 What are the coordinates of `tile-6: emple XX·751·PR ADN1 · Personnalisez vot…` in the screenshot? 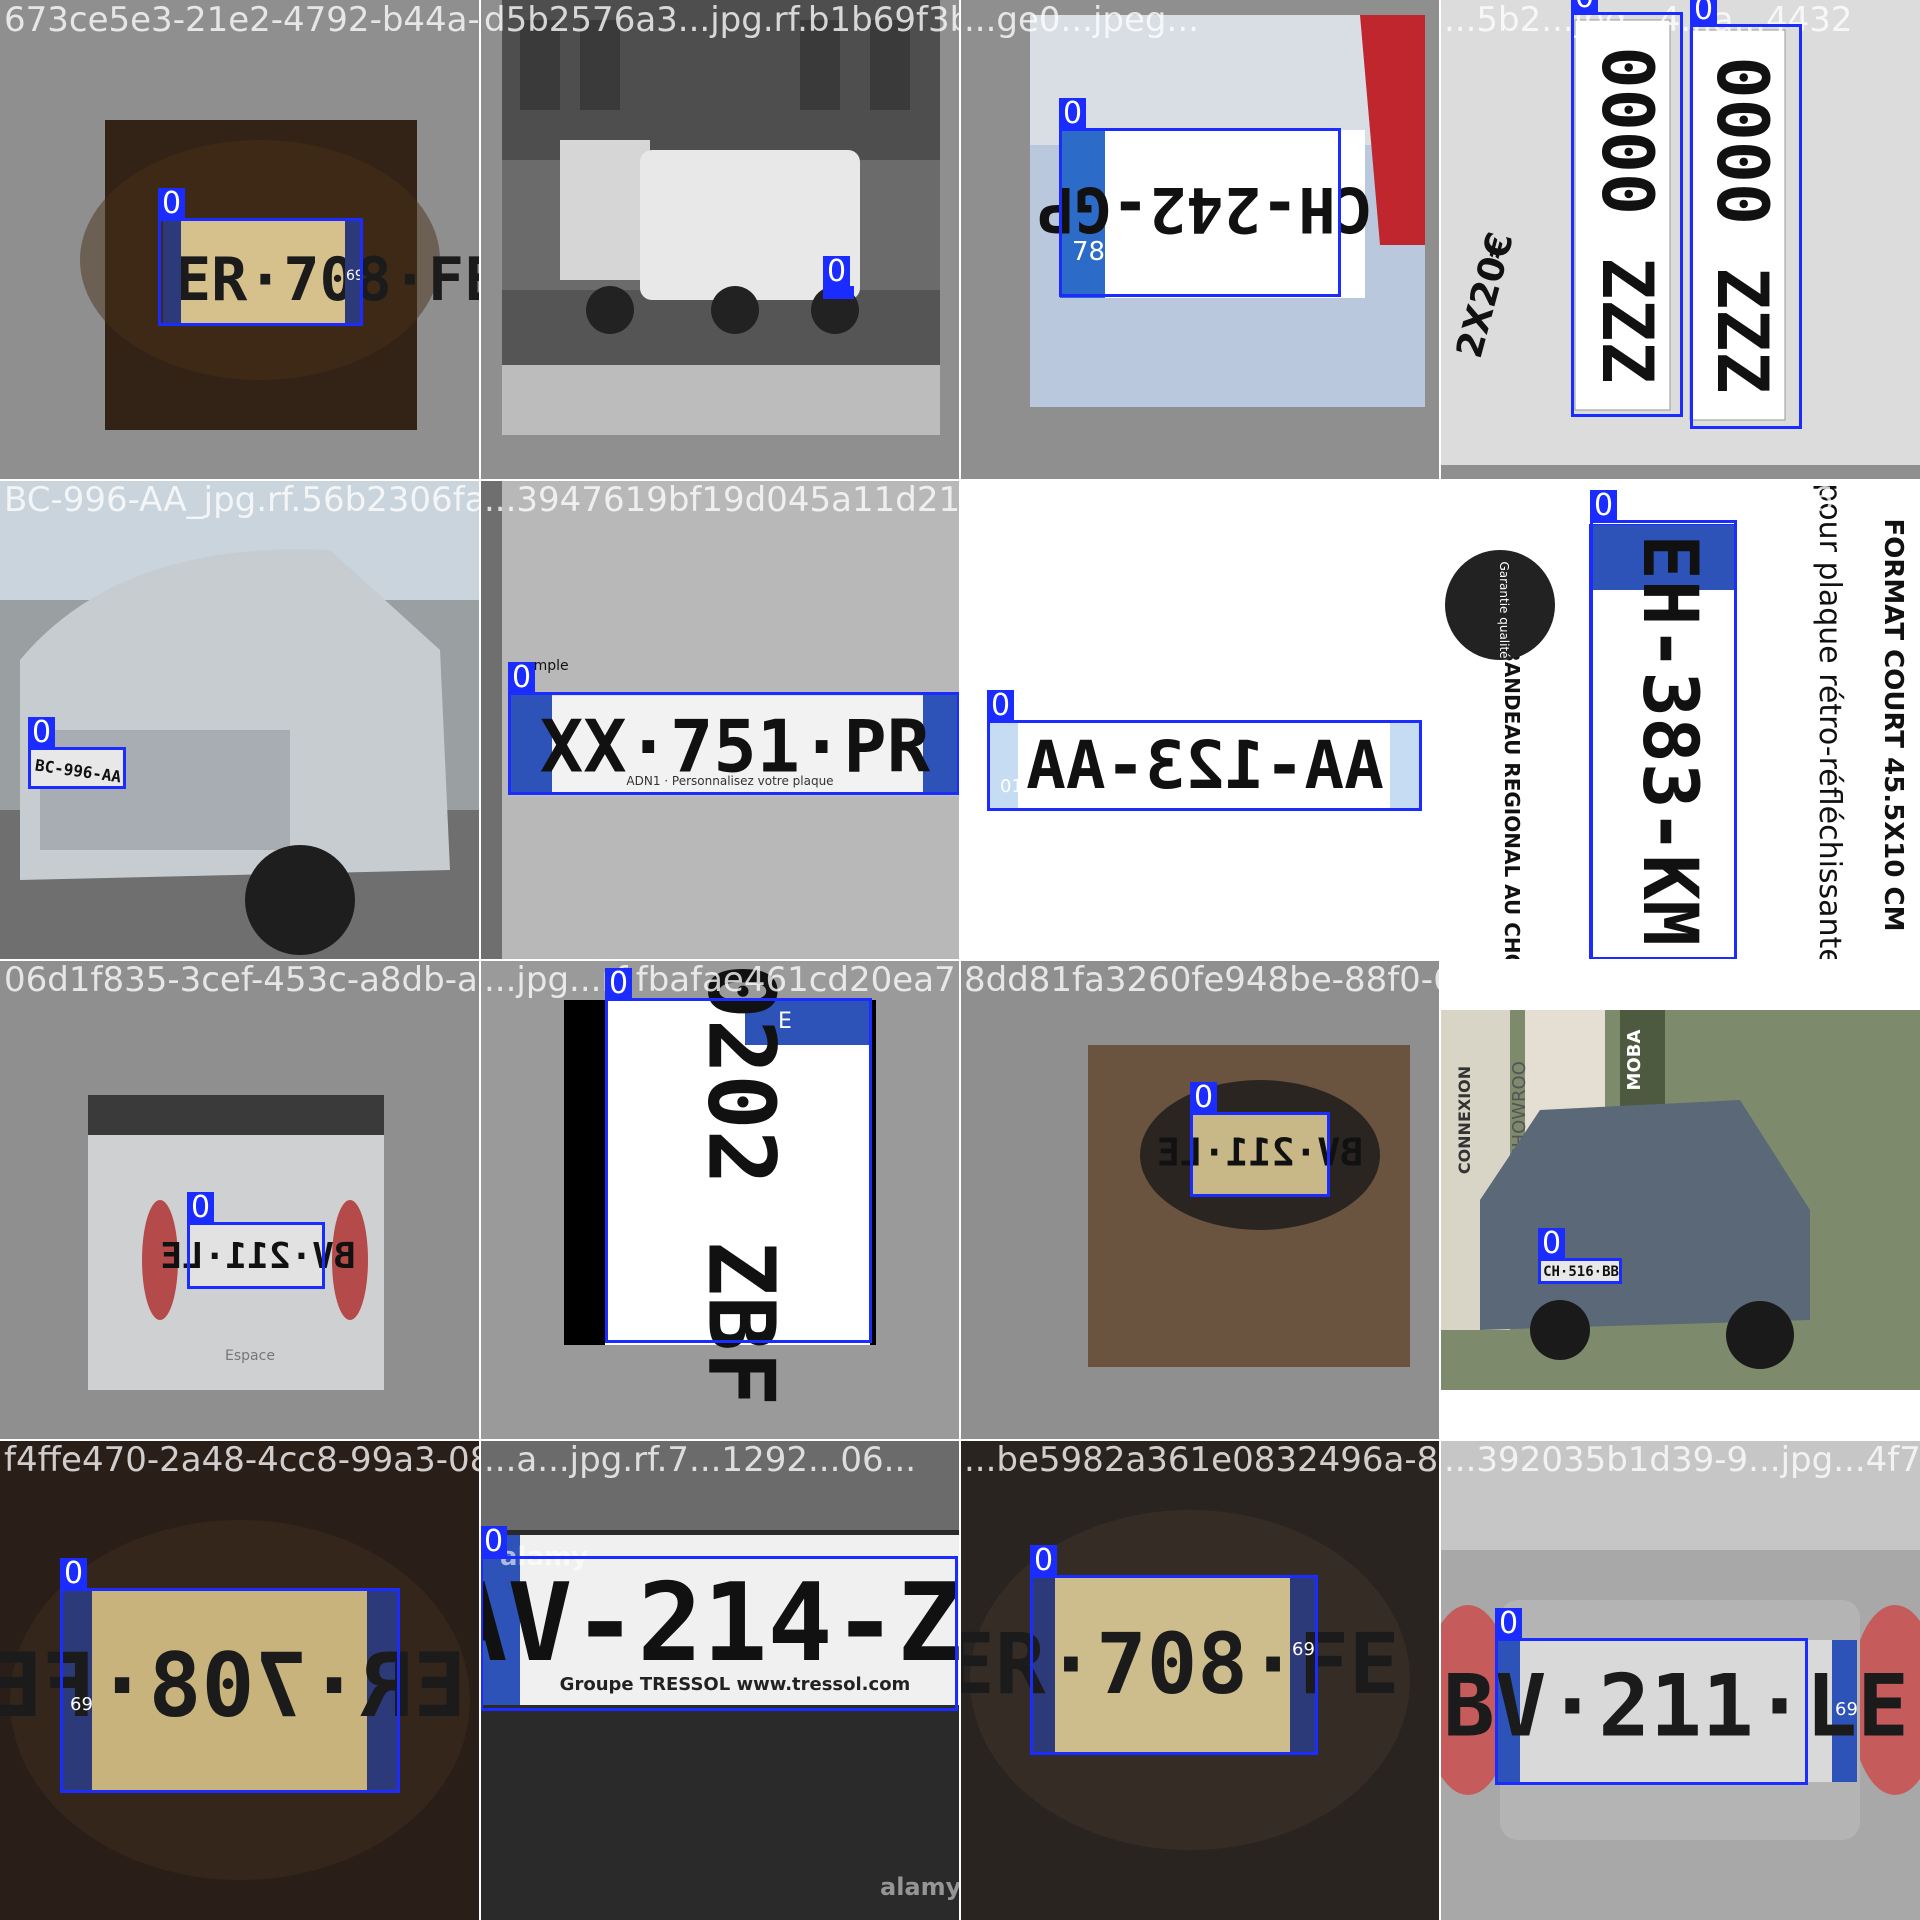 It's located at (720, 720).